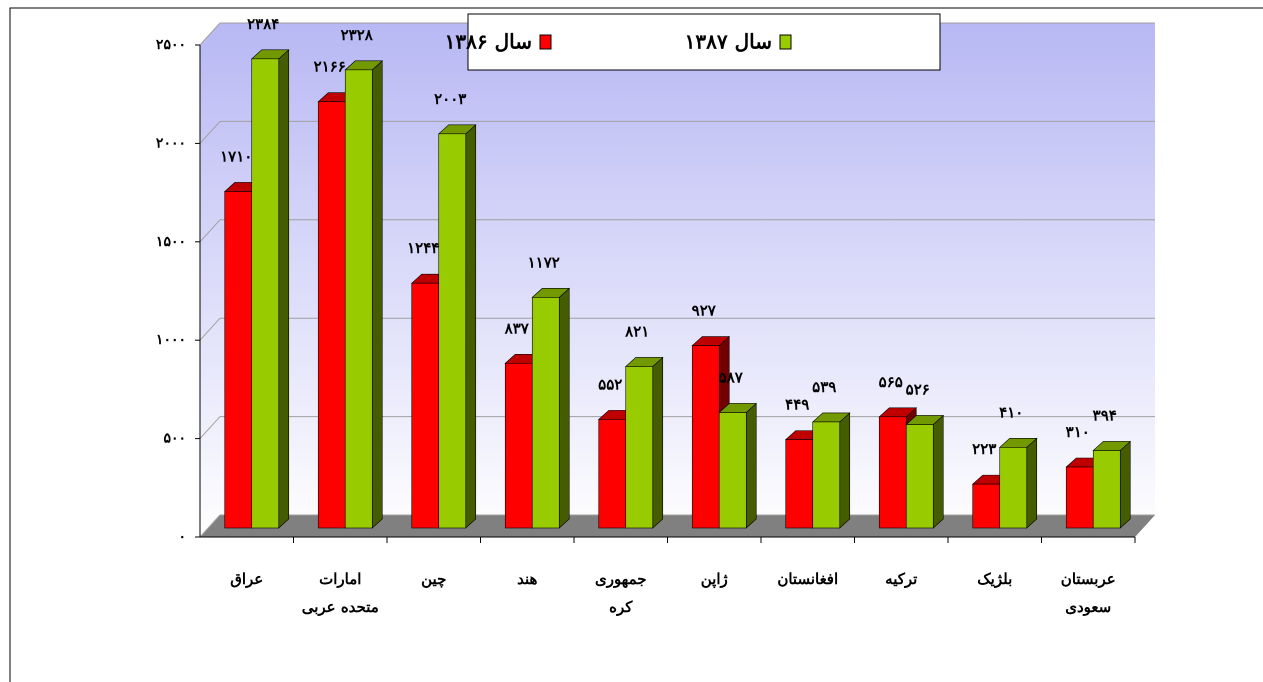  Describe the element at coordinates (901, 579) in the screenshot. I see `x-tick-label: ترکیه` at that location.